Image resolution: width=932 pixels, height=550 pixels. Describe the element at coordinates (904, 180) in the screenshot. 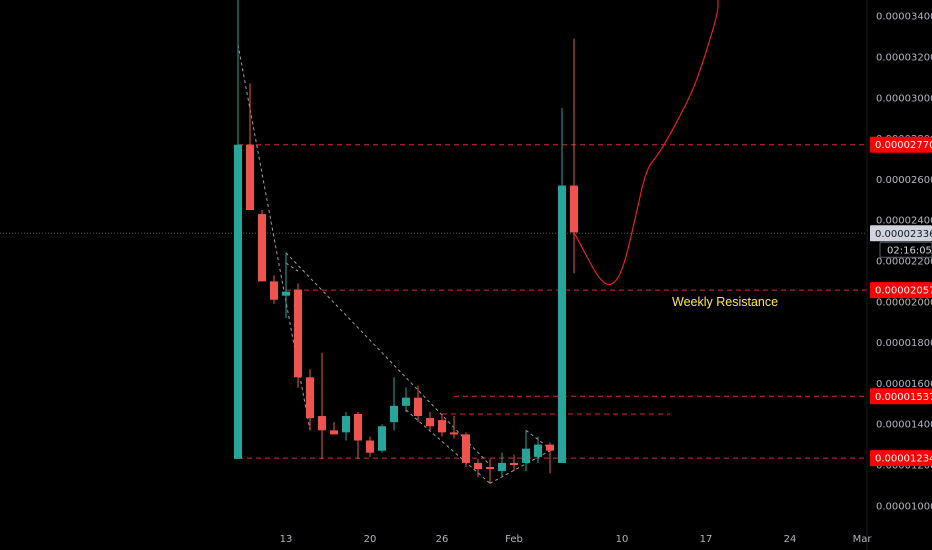

I see `y-tick-label-8: 0.00002600` at that location.